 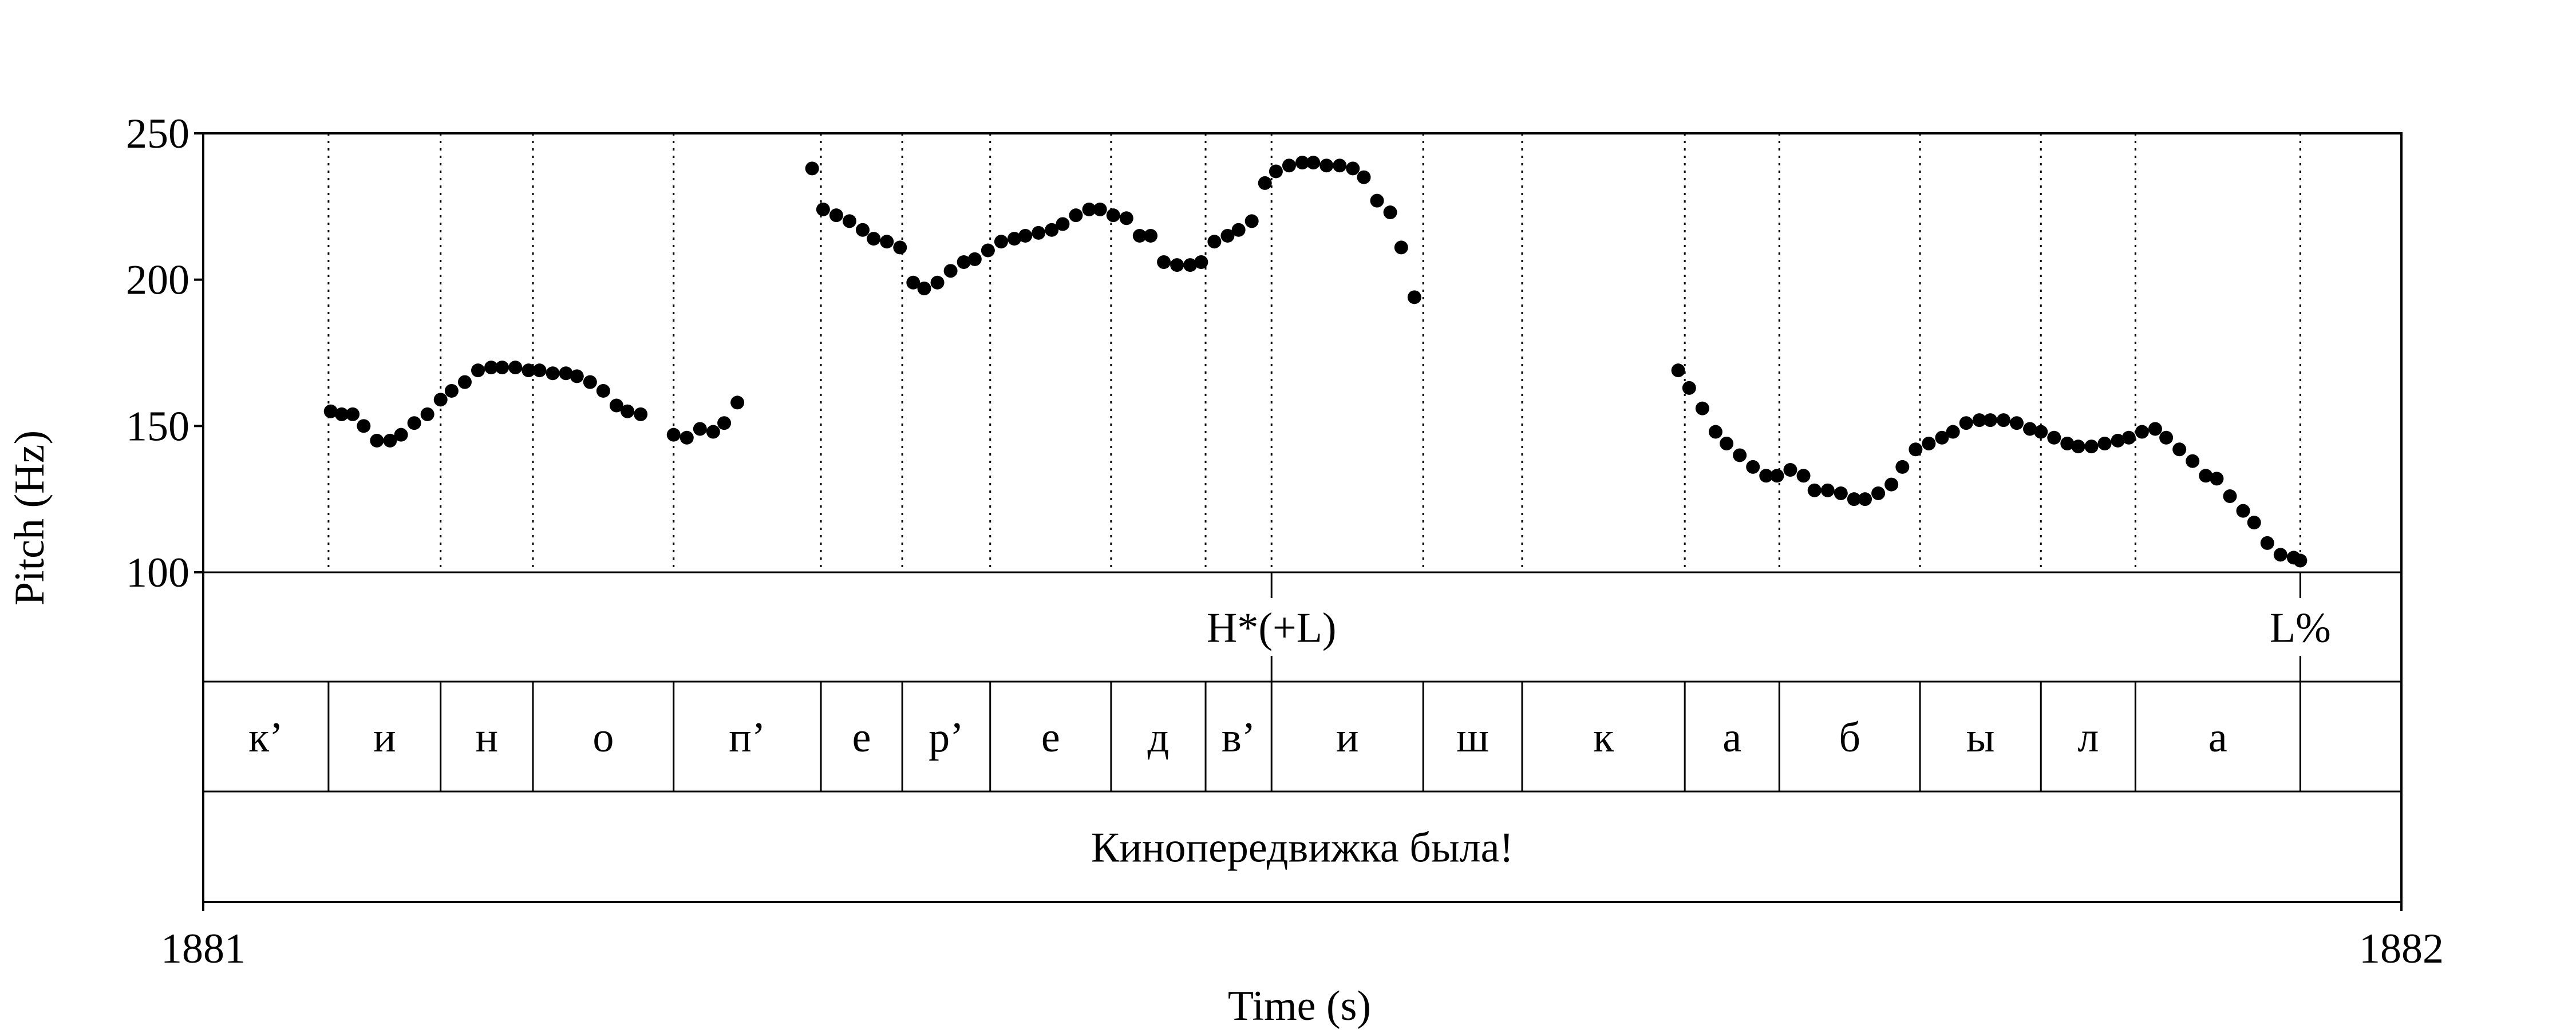 I want to click on segment-label: к, so click(x=1603, y=738).